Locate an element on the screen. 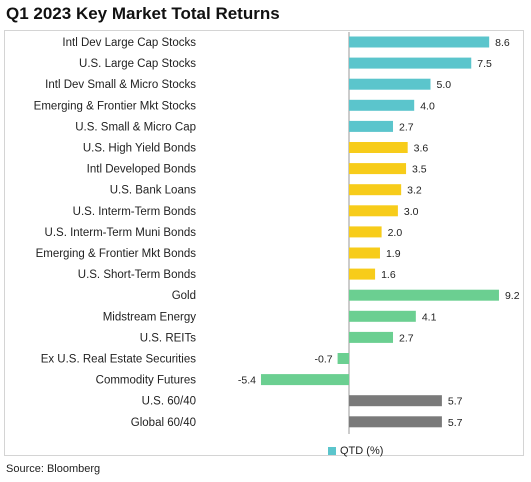 This screenshot has height=482, width=531. value-label: 1.6 is located at coordinates (388, 275).